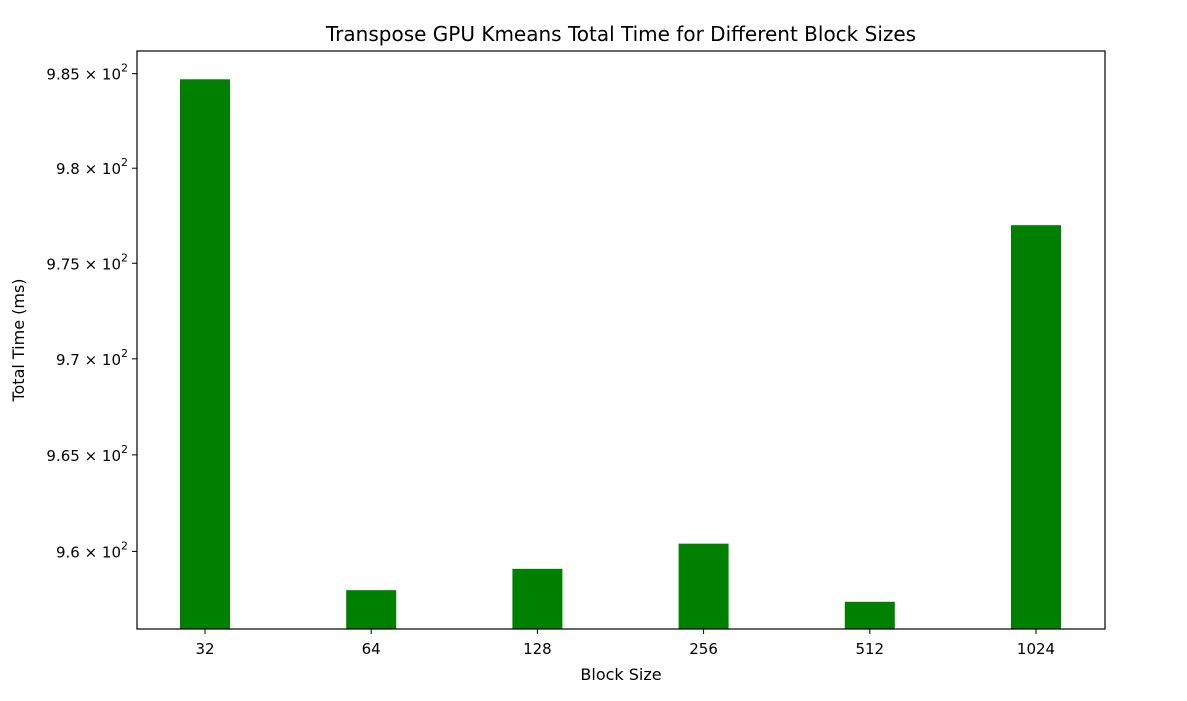  What do you see at coordinates (92, 358) in the screenshot?
I see `y-tick-label: 9.7 × 10²` at bounding box center [92, 358].